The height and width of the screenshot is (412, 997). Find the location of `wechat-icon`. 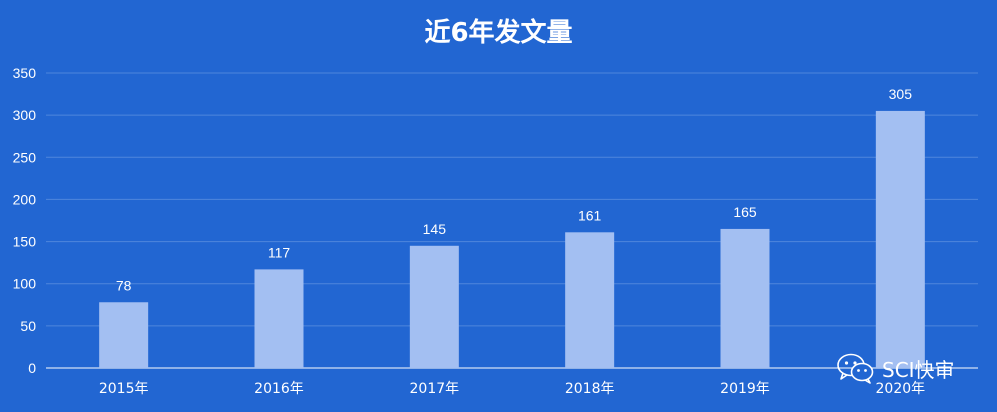

wechat-icon is located at coordinates (855, 368).